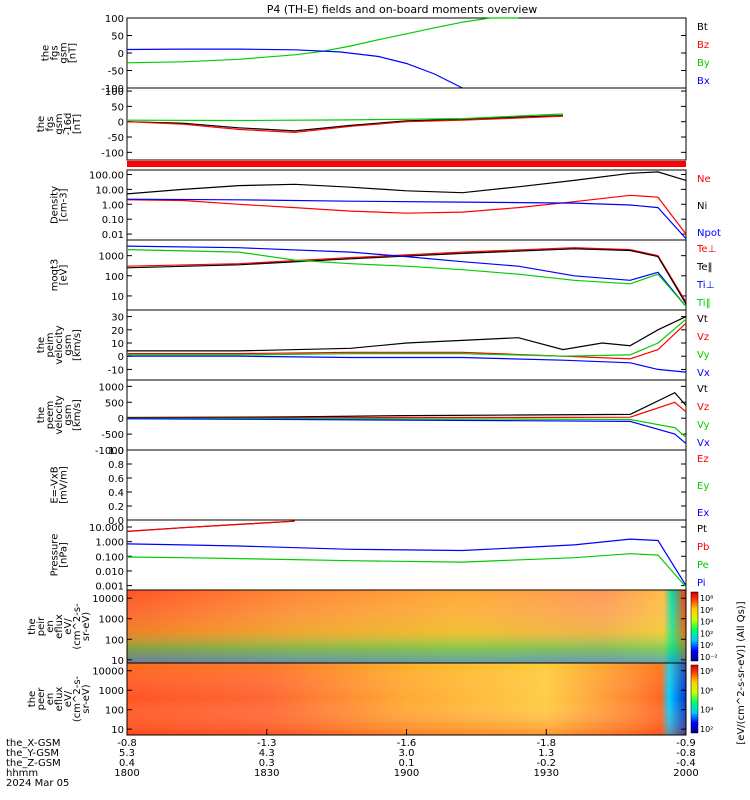 The width and height of the screenshot is (750, 800). Describe the element at coordinates (117, 730) in the screenshot. I see `y-tick-label: 10` at that location.